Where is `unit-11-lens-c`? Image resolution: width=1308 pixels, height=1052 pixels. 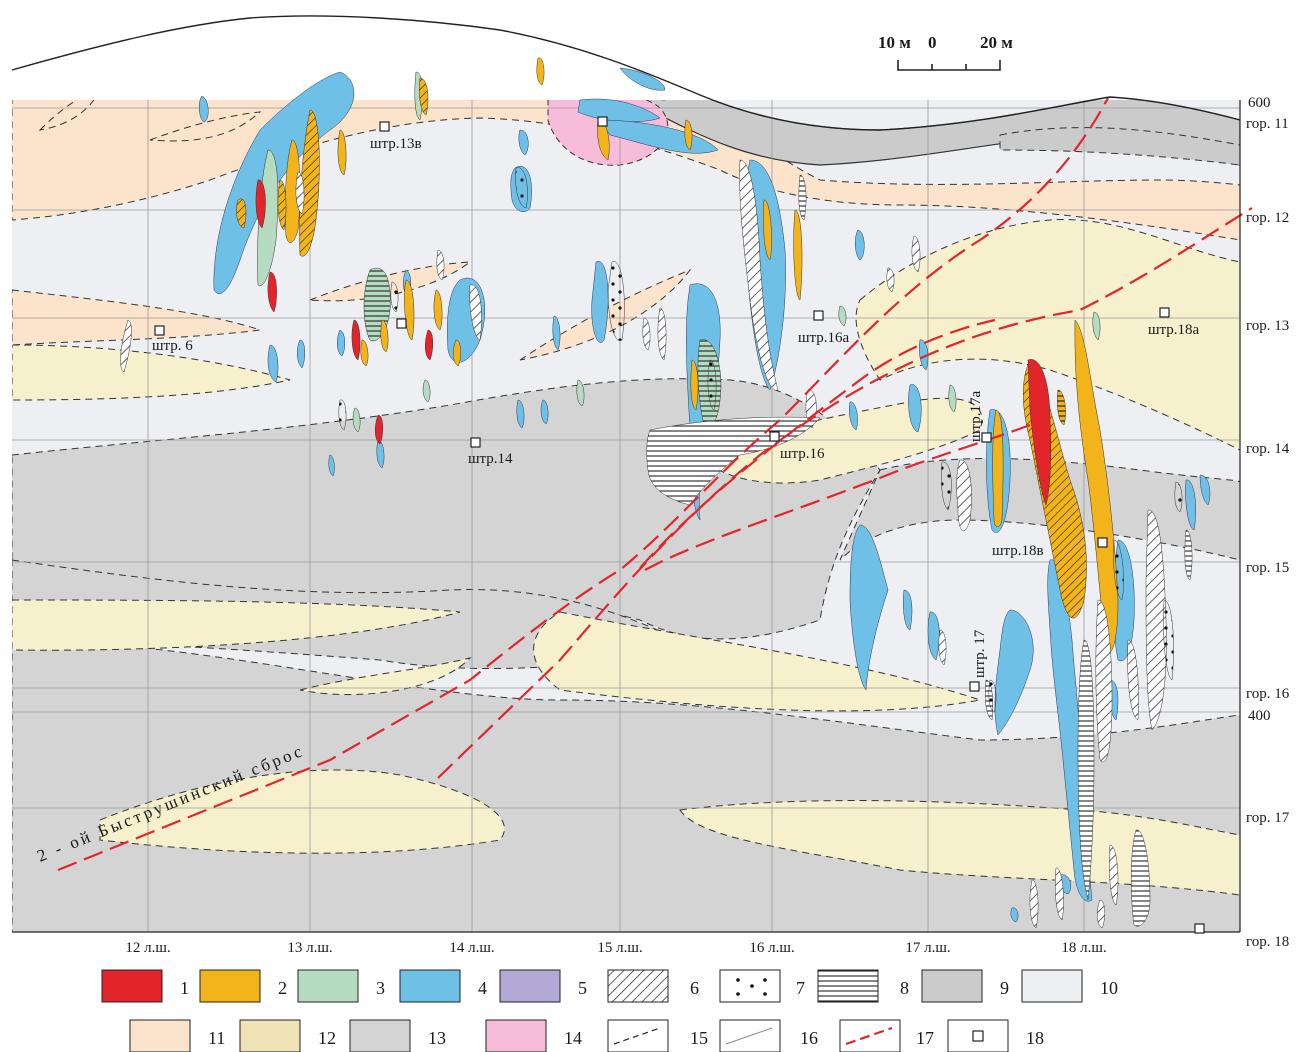 unit-11-lens-c is located at coordinates (390, 281).